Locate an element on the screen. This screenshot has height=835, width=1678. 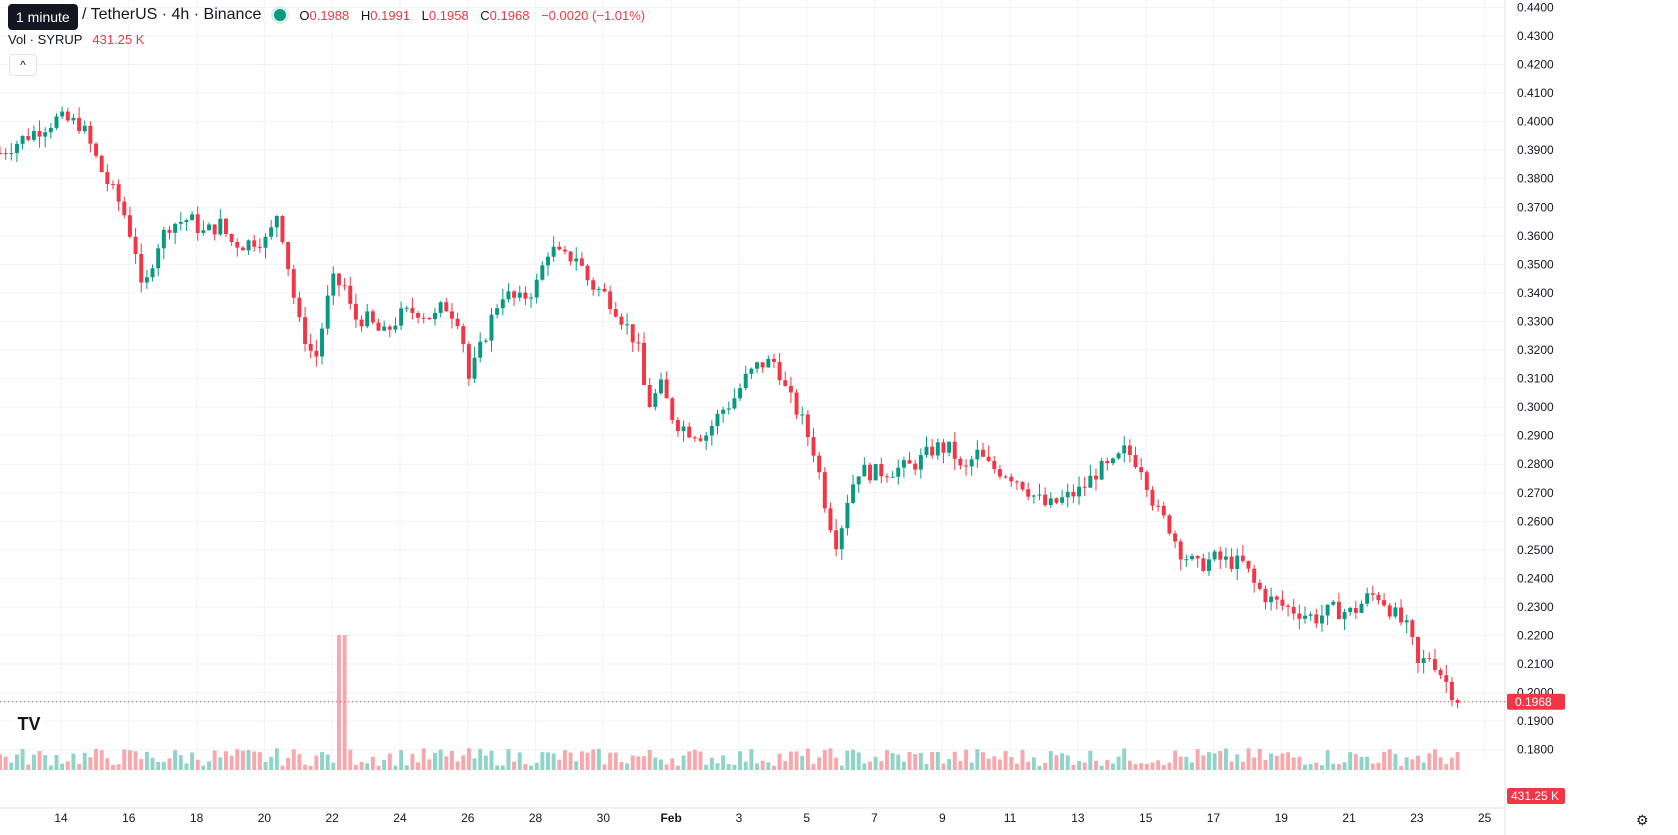
time-tick-label: 28 is located at coordinates (536, 818).